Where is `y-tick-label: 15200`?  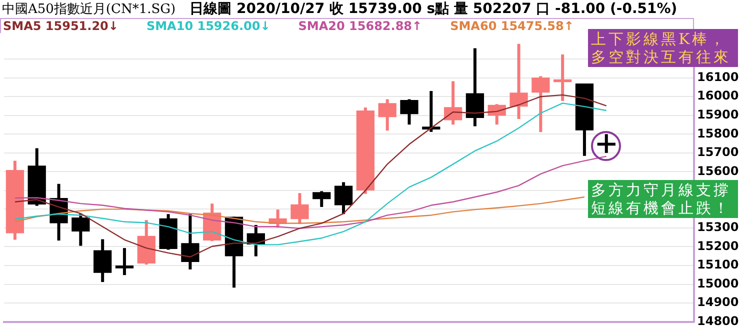 y-tick-label: 15200 is located at coordinates (718, 245).